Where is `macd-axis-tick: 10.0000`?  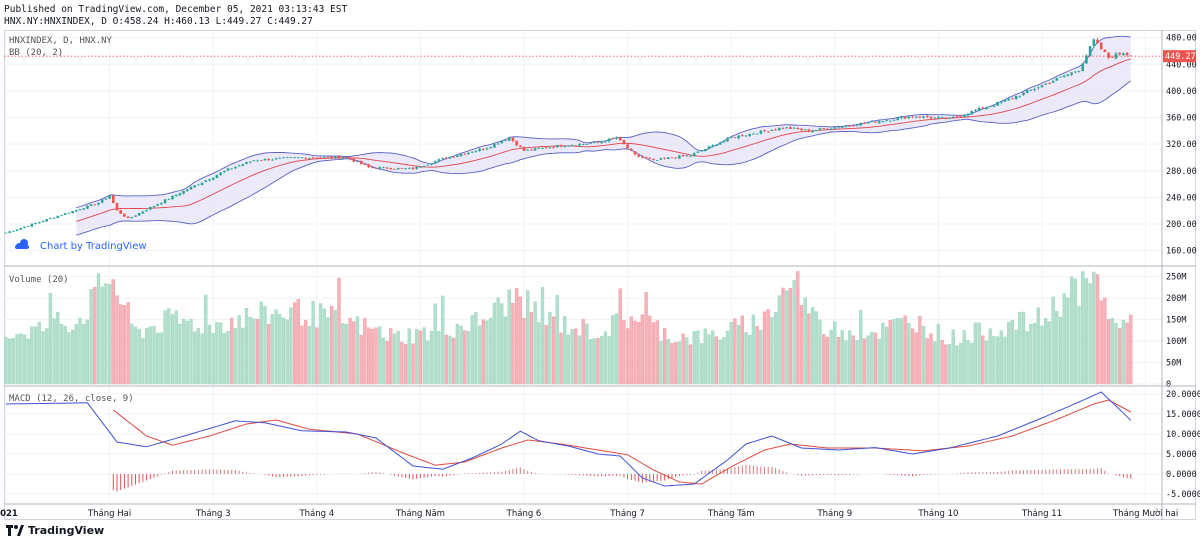 macd-axis-tick: 10.0000 is located at coordinates (1183, 435).